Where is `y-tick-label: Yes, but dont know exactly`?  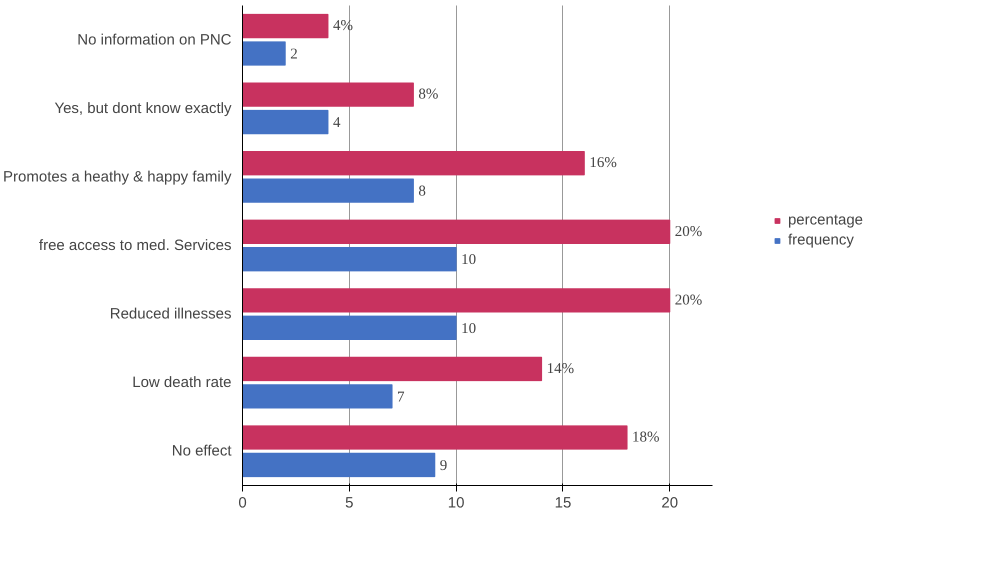
y-tick-label: Yes, but dont know exactly is located at coordinates (143, 108).